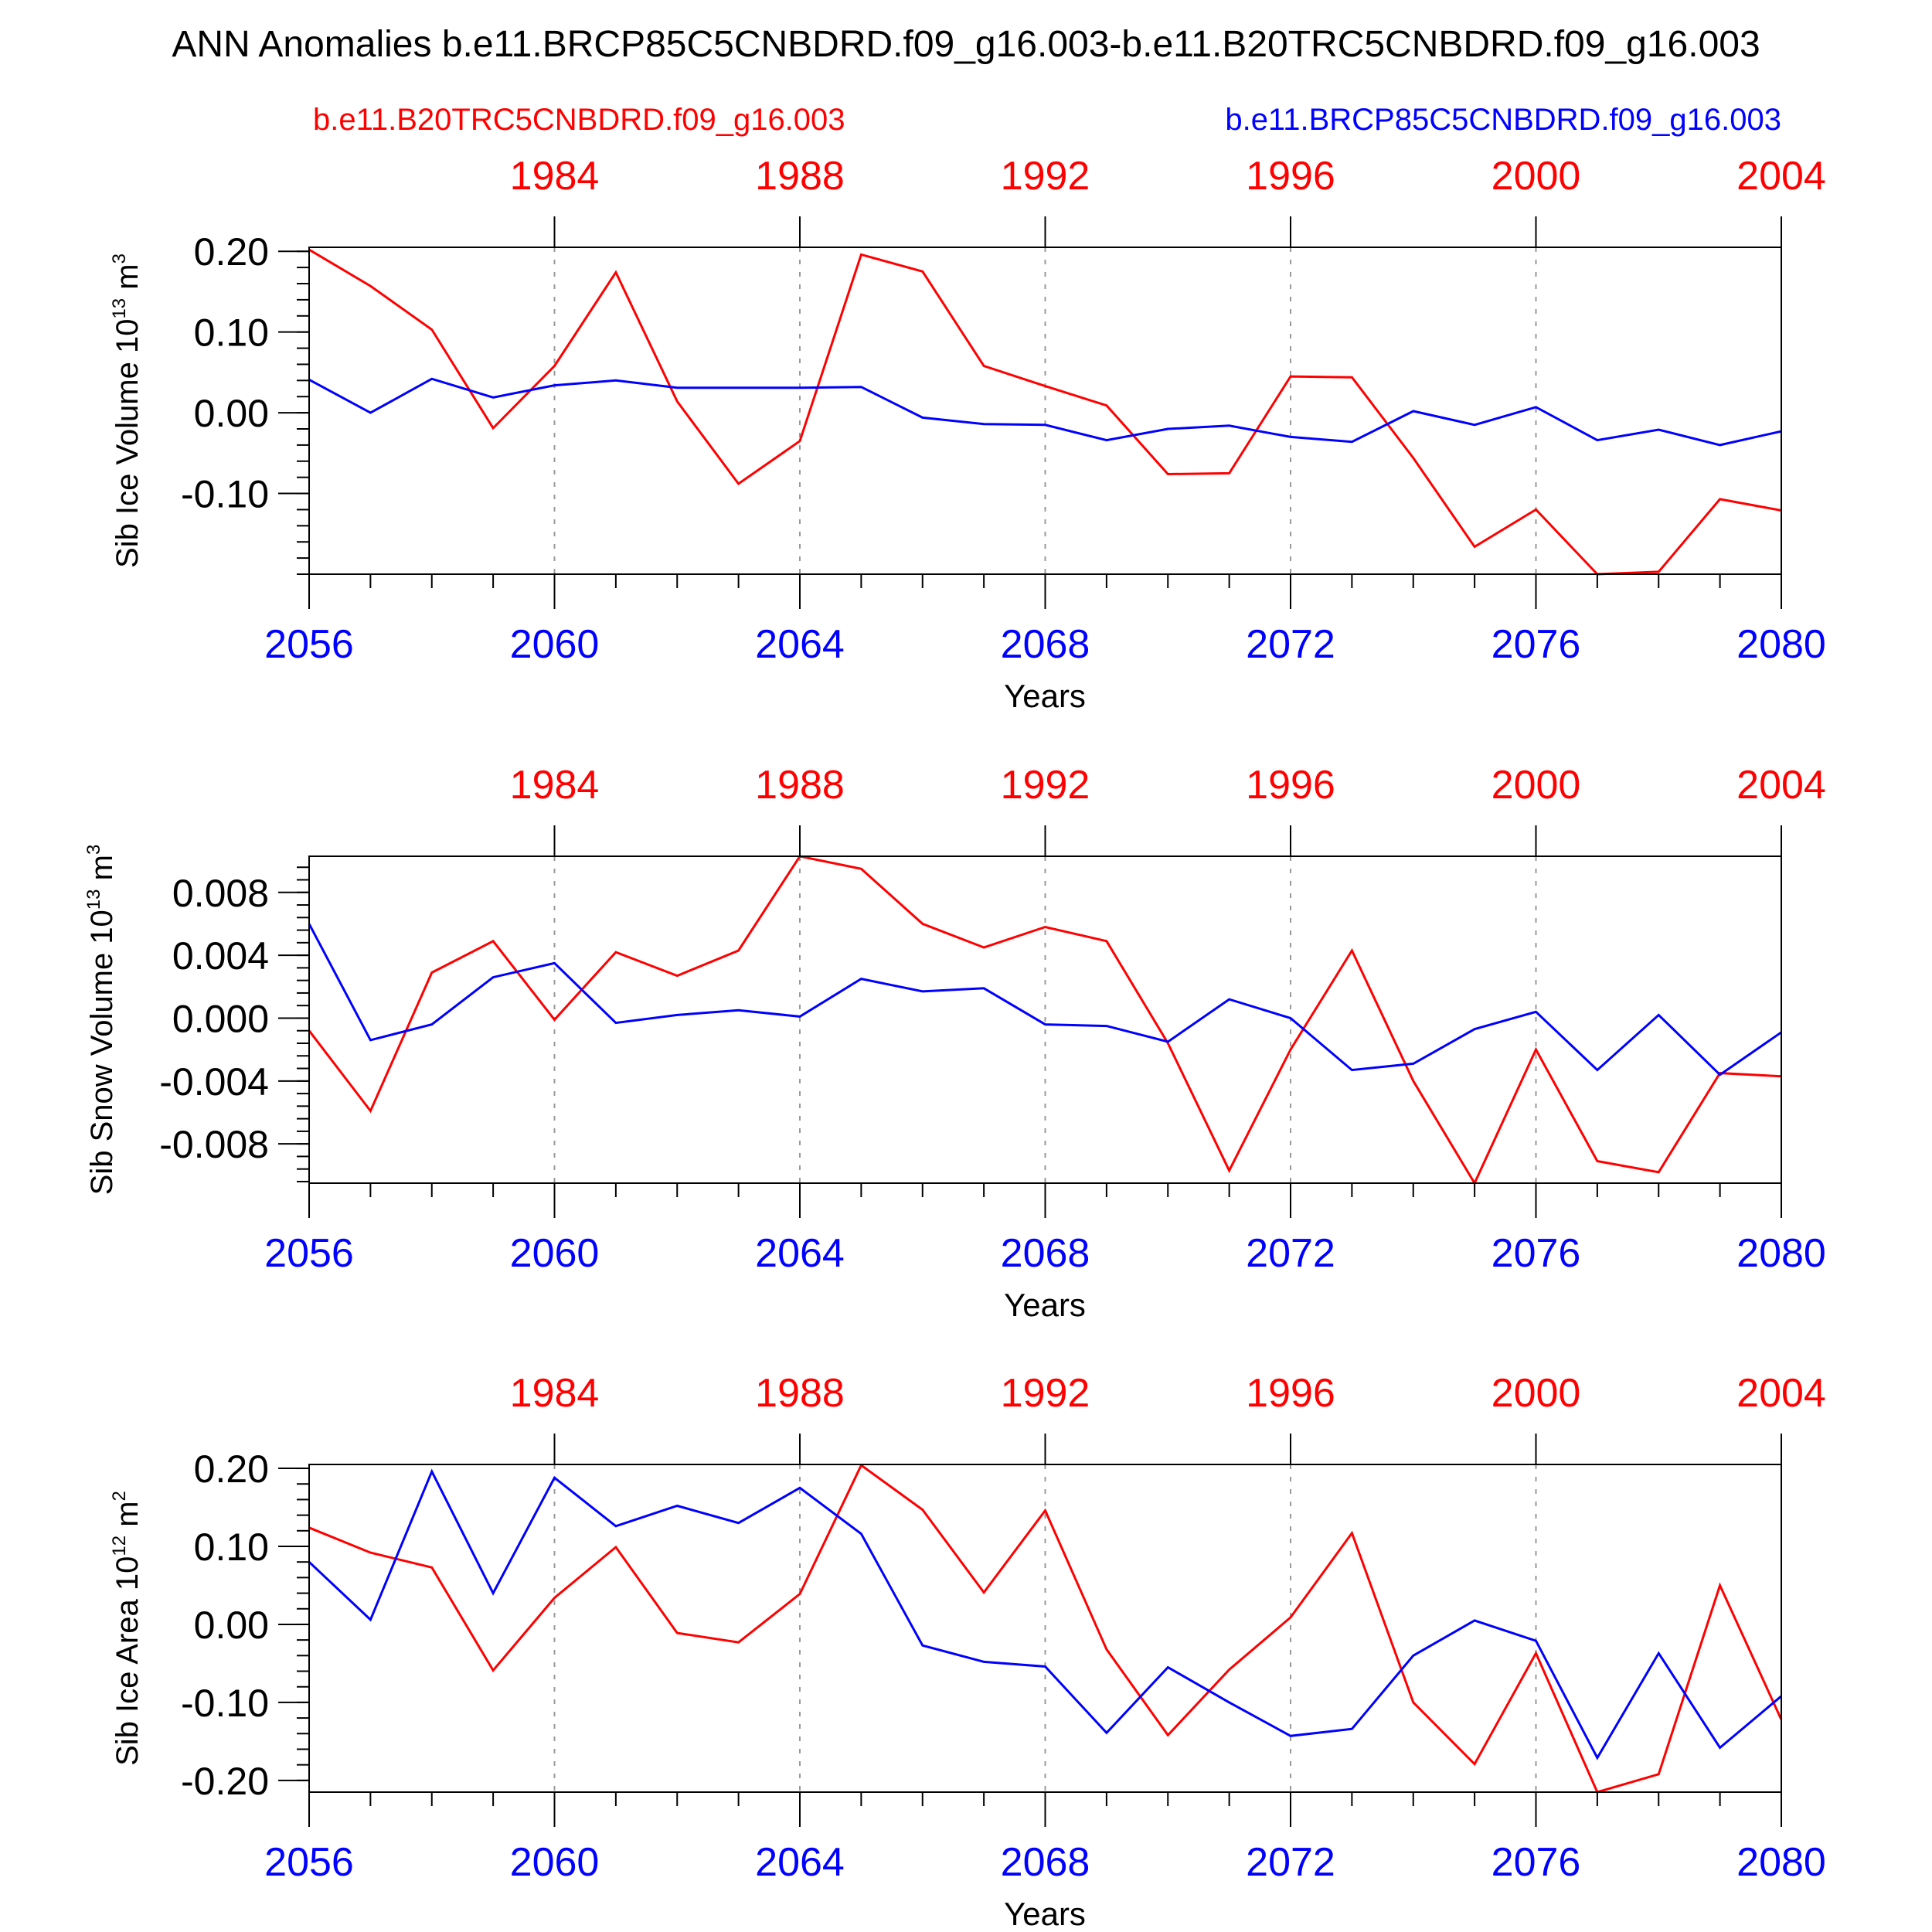  Describe the element at coordinates (221, 956) in the screenshot. I see `y-tick-label: 0.004` at that location.